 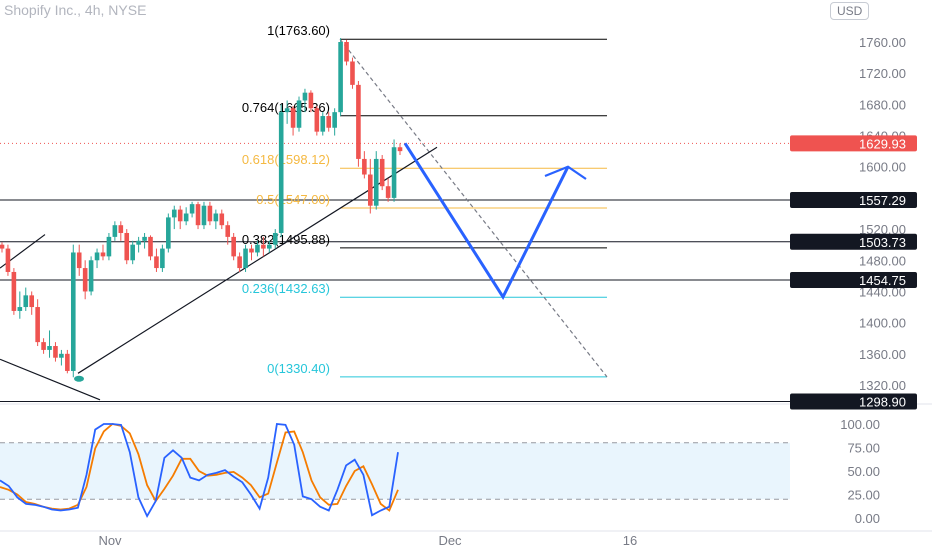 I want to click on stoch-tick: 100.00, so click(x=860, y=424).